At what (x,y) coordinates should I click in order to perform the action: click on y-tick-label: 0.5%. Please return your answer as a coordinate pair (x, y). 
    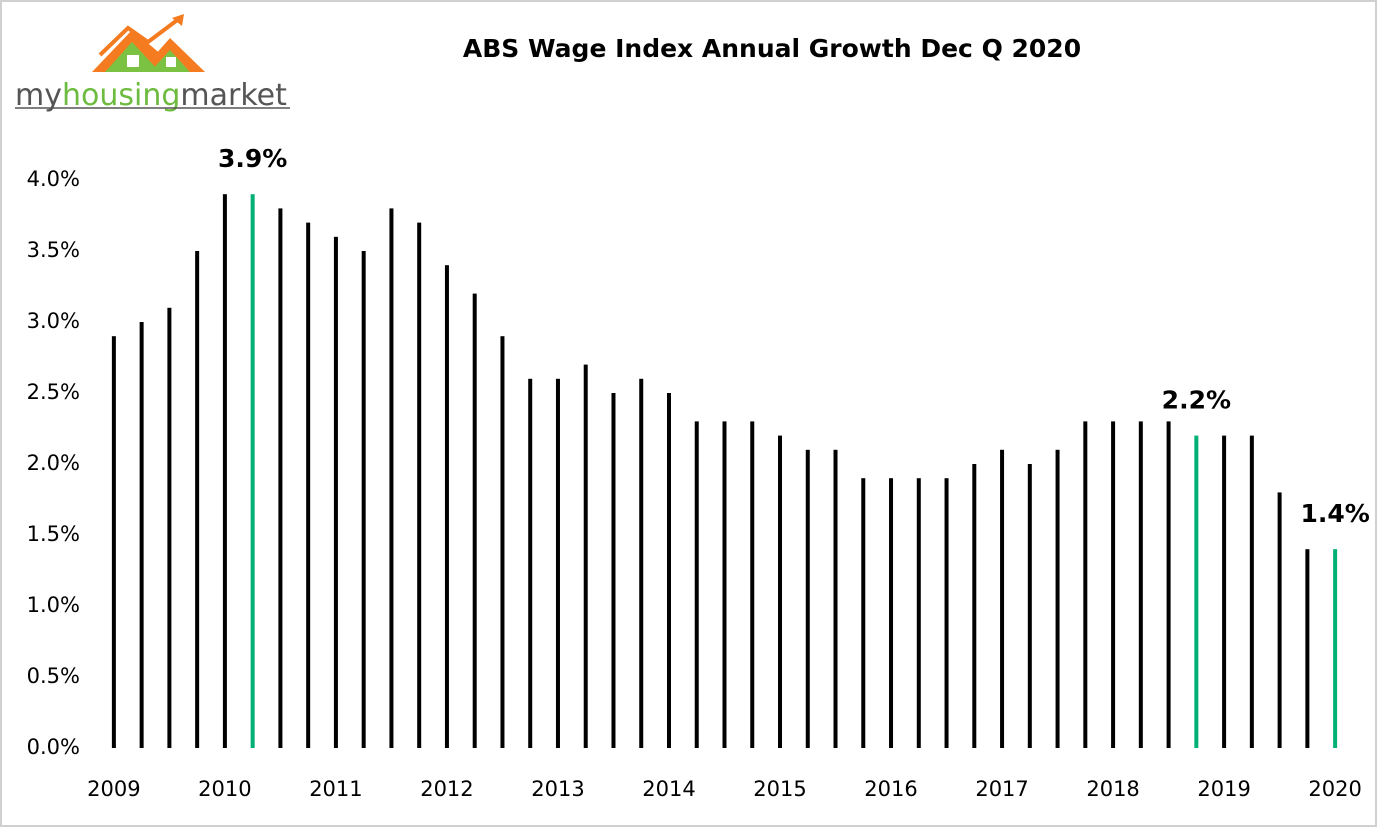
    Looking at the image, I should click on (53, 676).